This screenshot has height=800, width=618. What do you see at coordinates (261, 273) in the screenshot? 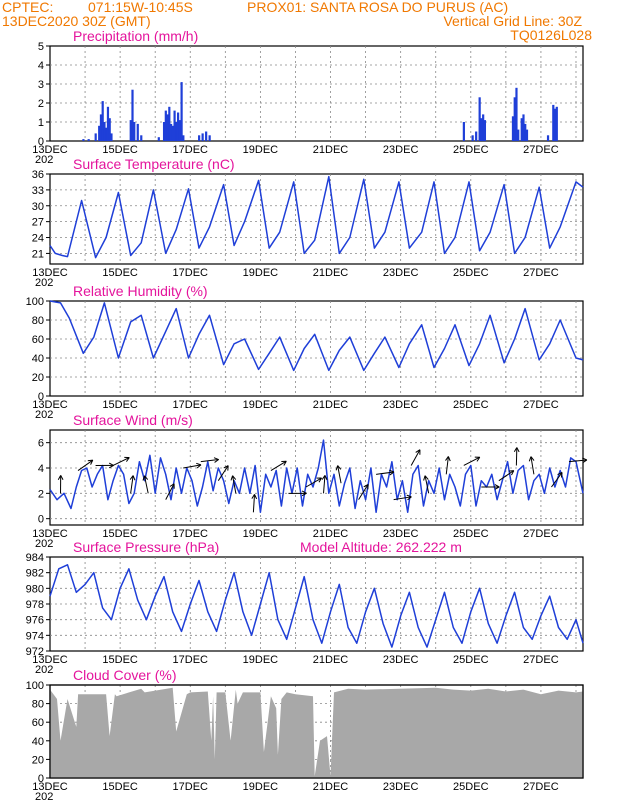
I see `temperature-xtick-label: 19DEC` at bounding box center [261, 273].